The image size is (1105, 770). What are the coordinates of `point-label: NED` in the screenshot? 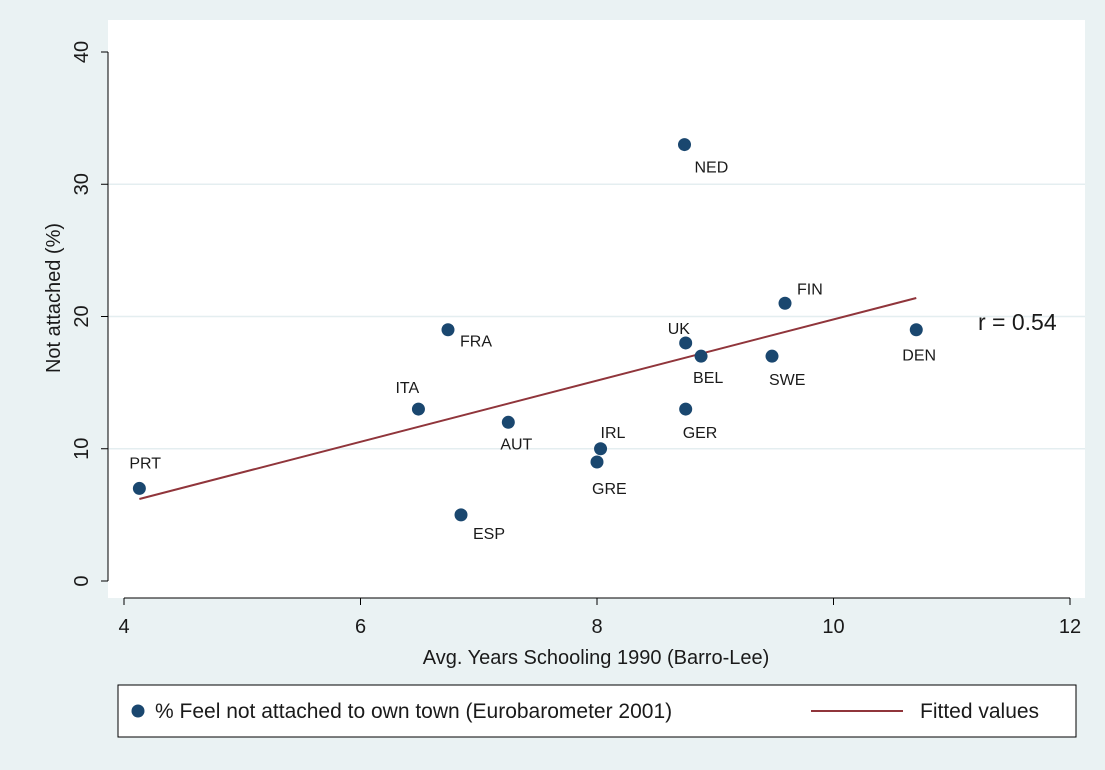 It's located at (712, 168).